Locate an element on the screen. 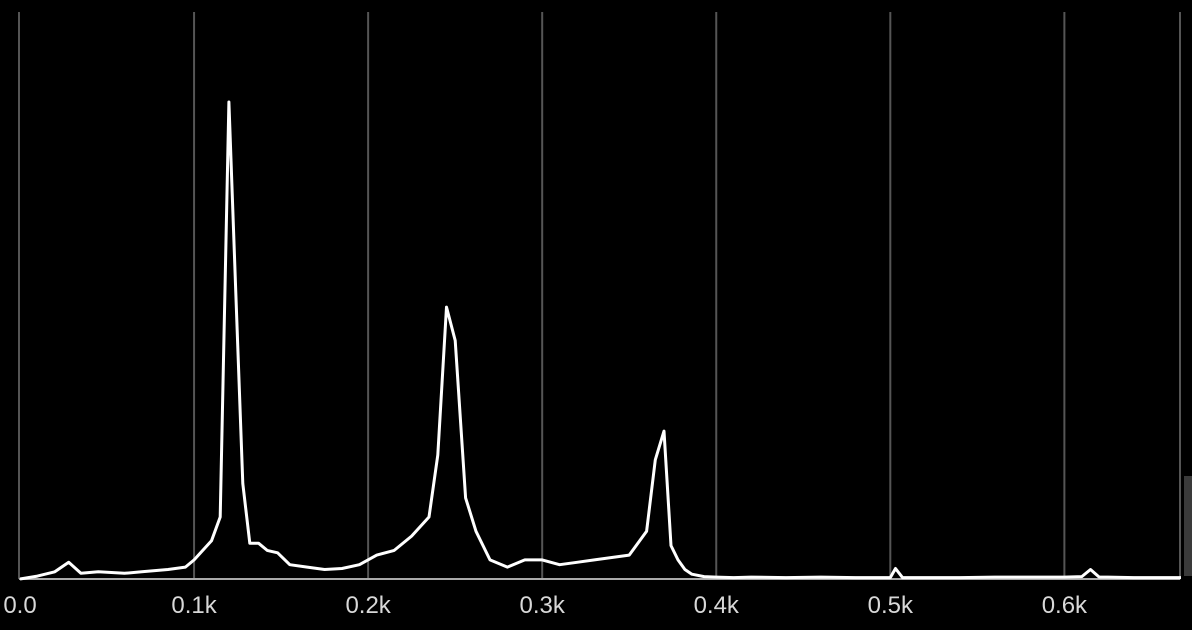 The height and width of the screenshot is (630, 1192). x-tick-label-2: 0.2k is located at coordinates (368, 605).